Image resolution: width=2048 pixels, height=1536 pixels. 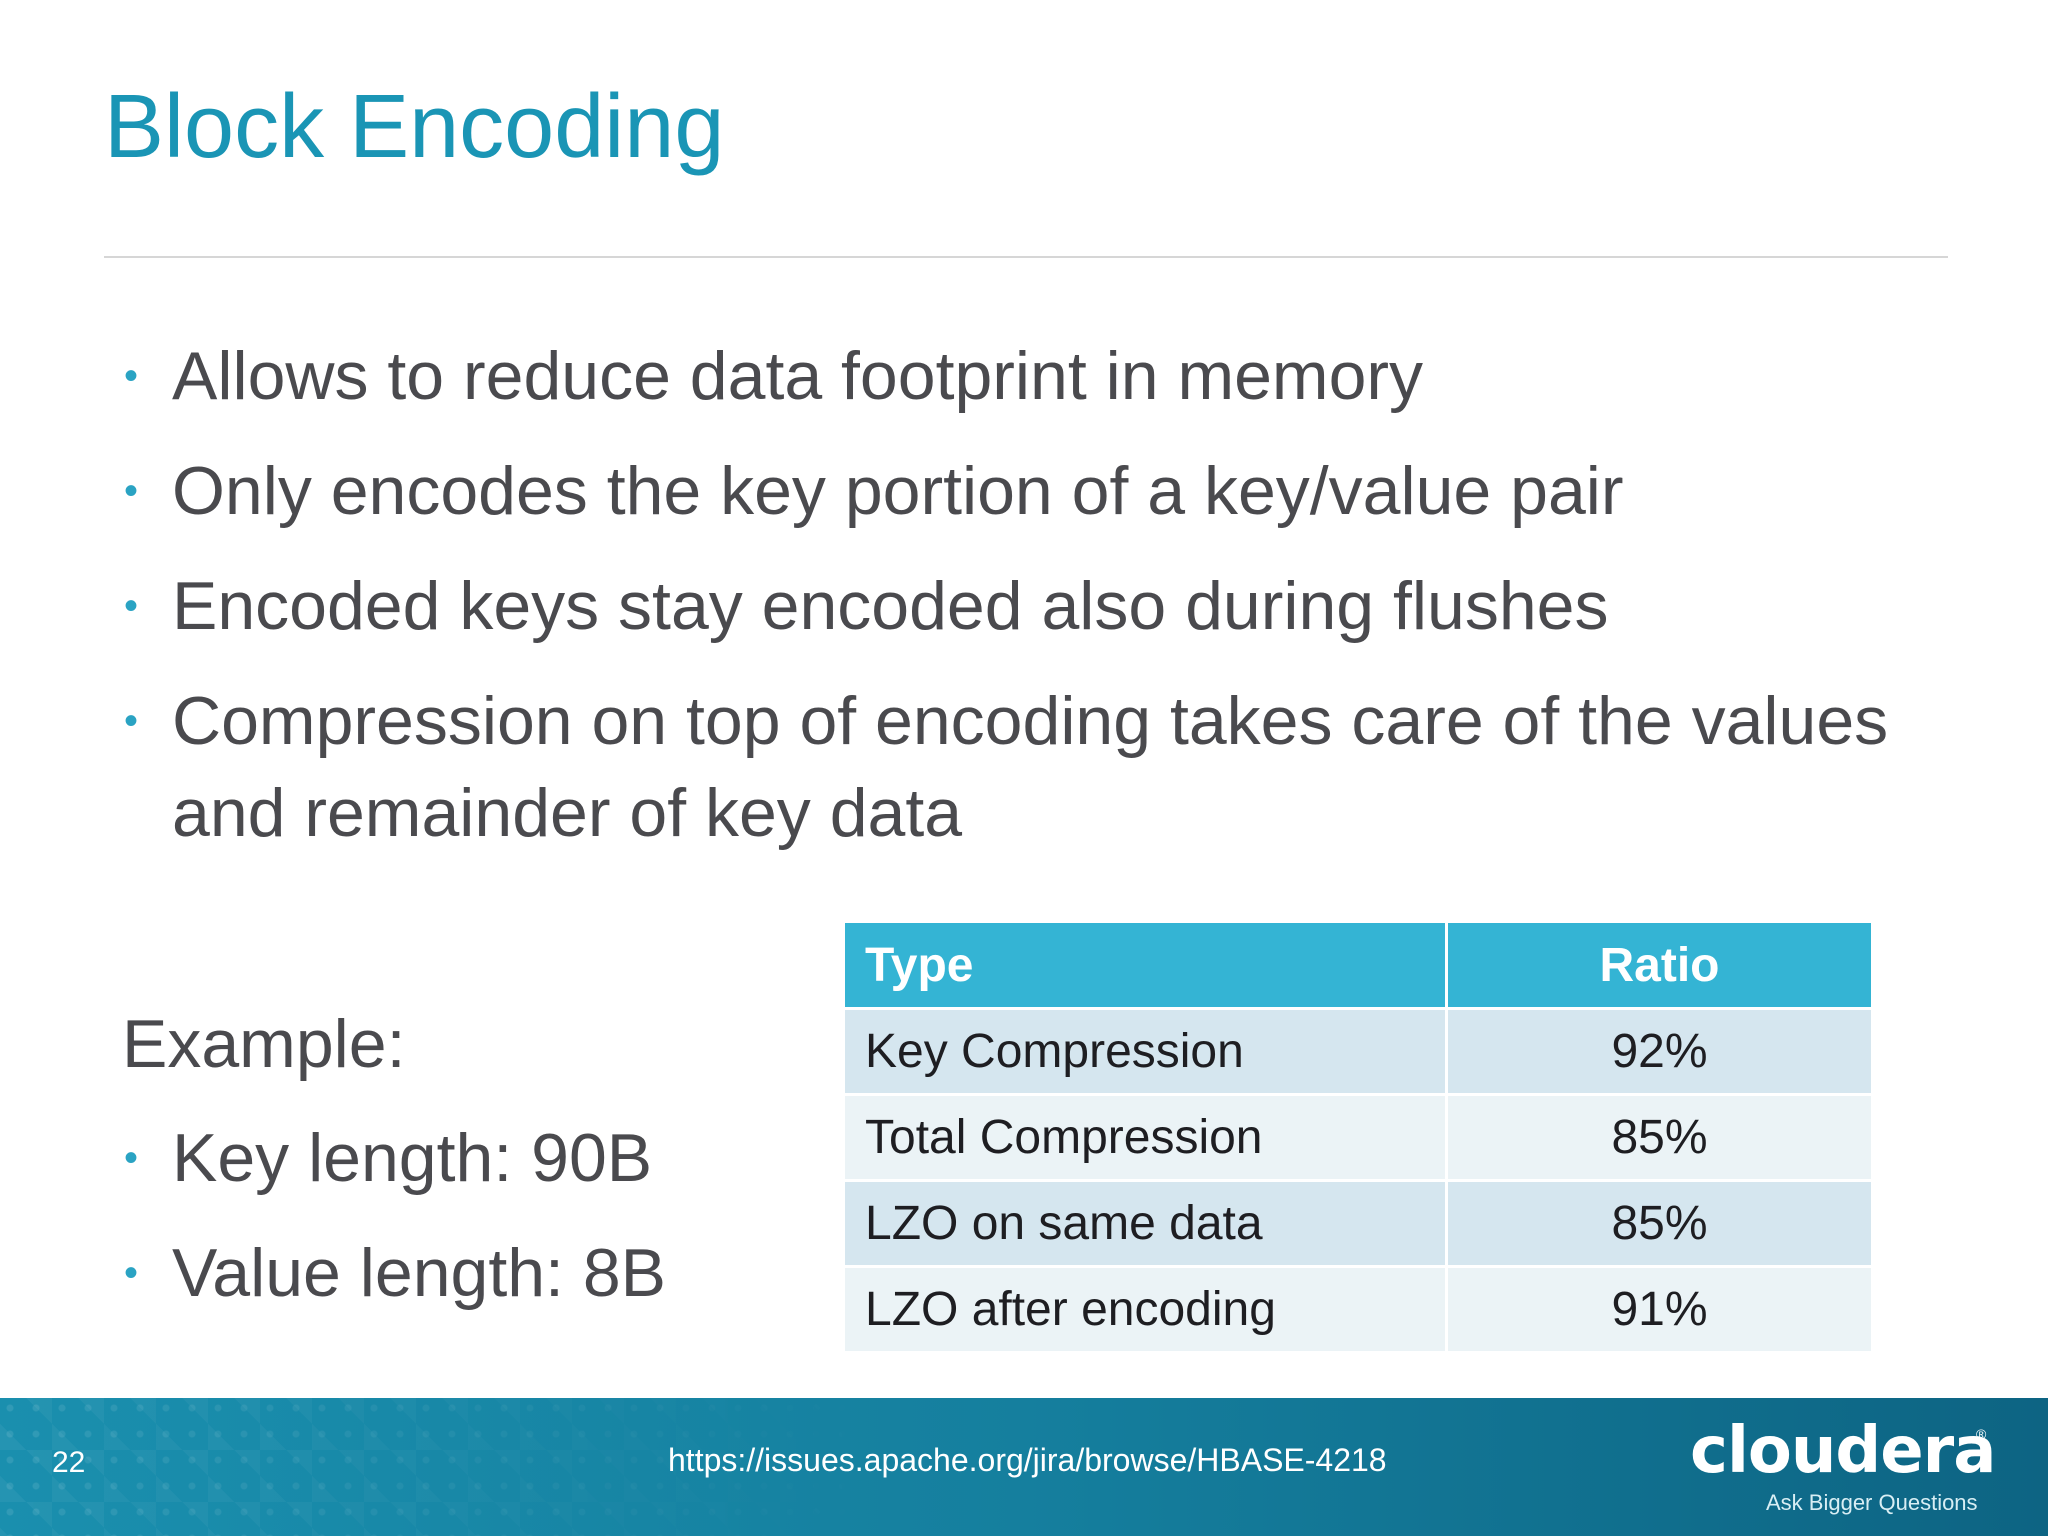 I want to click on page-number: 22, so click(x=69, y=1462).